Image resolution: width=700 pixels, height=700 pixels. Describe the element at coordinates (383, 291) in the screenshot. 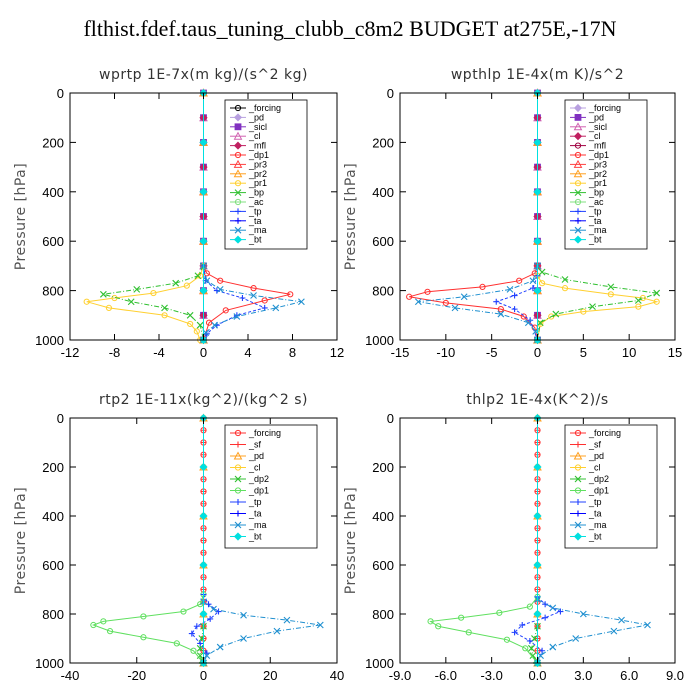

I see `y-tick-label: 800` at that location.